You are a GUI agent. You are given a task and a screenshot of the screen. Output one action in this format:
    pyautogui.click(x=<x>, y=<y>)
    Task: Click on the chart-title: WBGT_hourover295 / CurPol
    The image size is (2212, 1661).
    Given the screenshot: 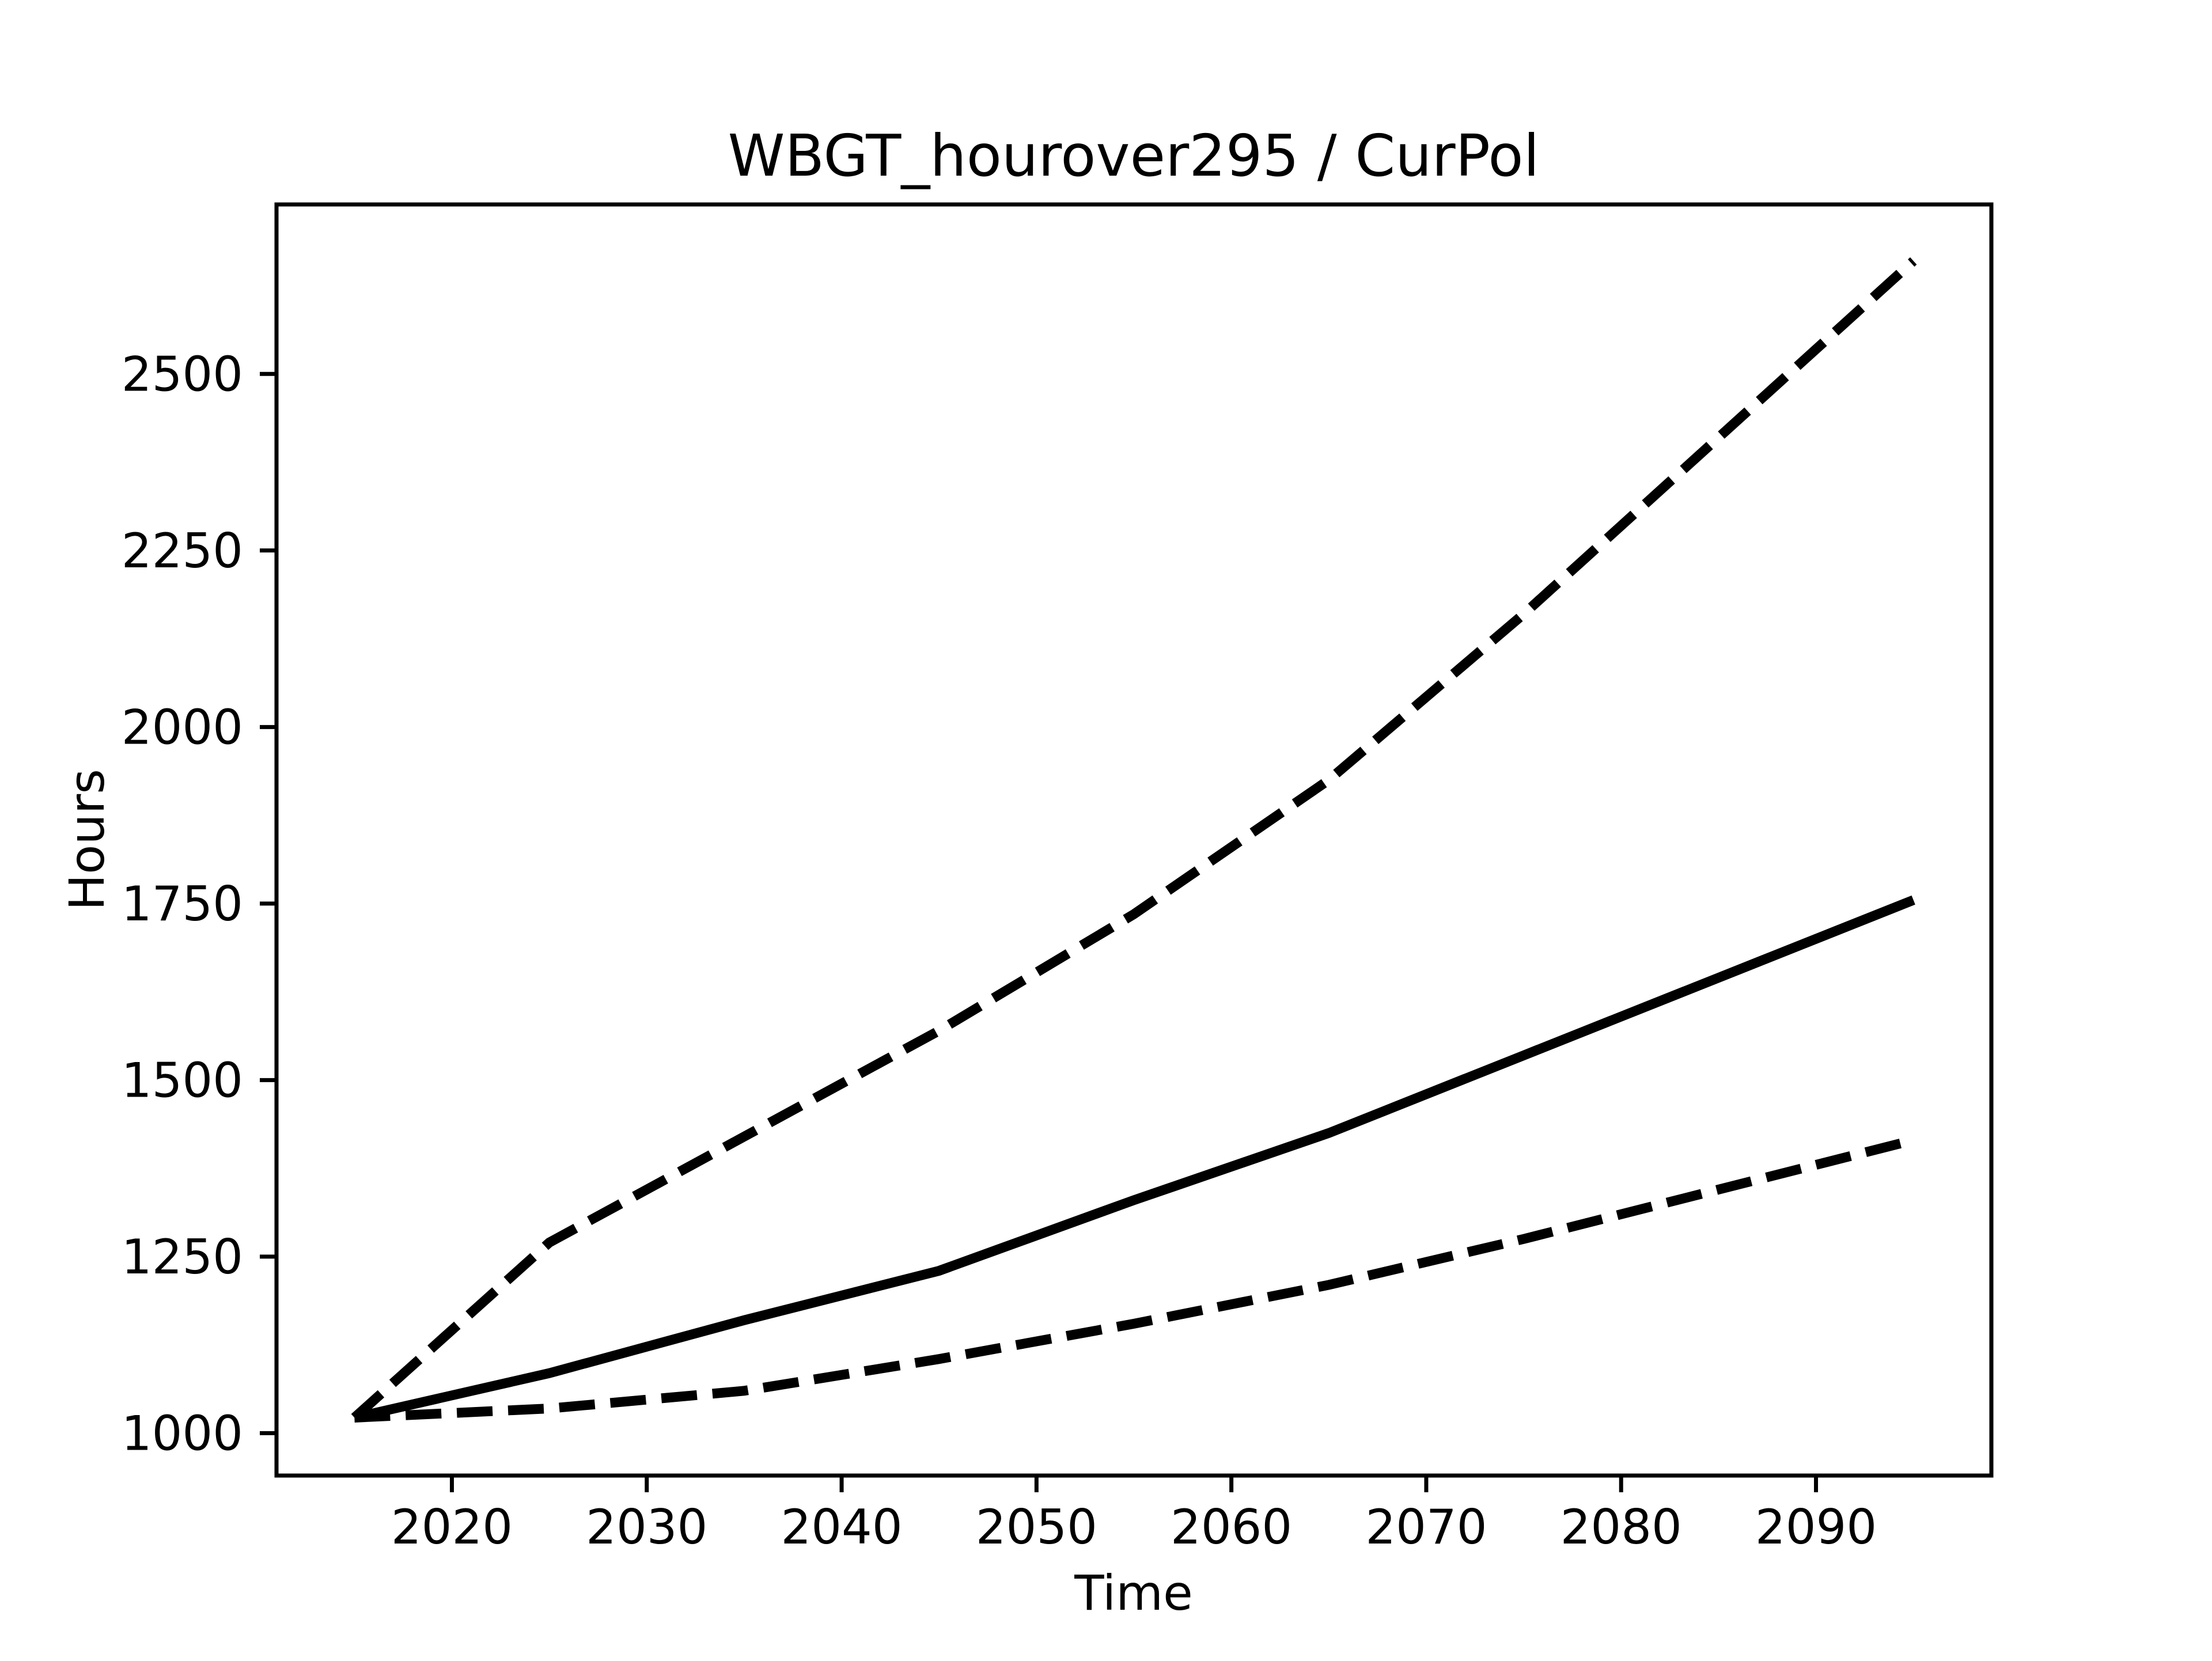 What is the action you would take?
    pyautogui.click(x=1134, y=155)
    